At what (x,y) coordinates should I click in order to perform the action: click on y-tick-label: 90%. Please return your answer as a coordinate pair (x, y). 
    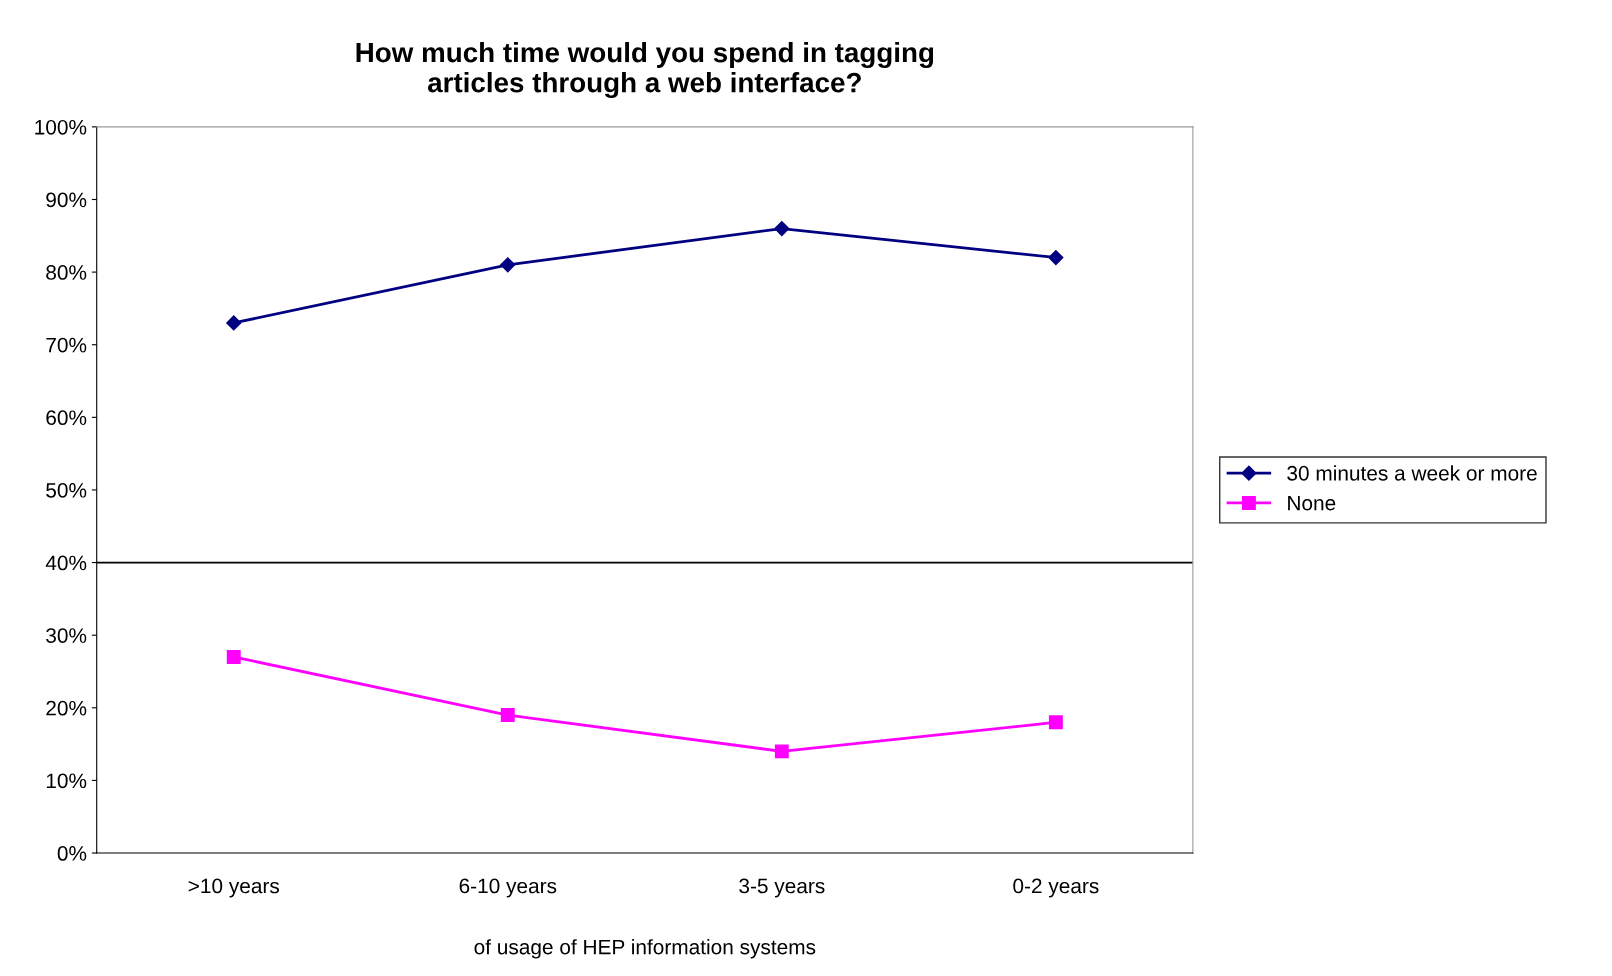
    Looking at the image, I should click on (66, 200).